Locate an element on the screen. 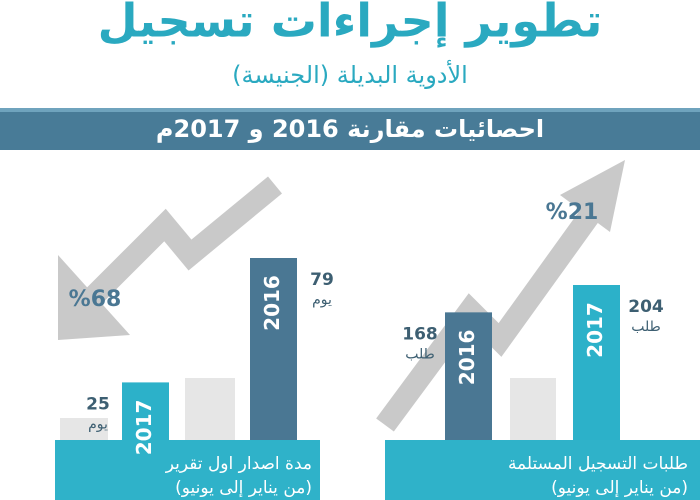  value-label: 25 is located at coordinates (98, 404).